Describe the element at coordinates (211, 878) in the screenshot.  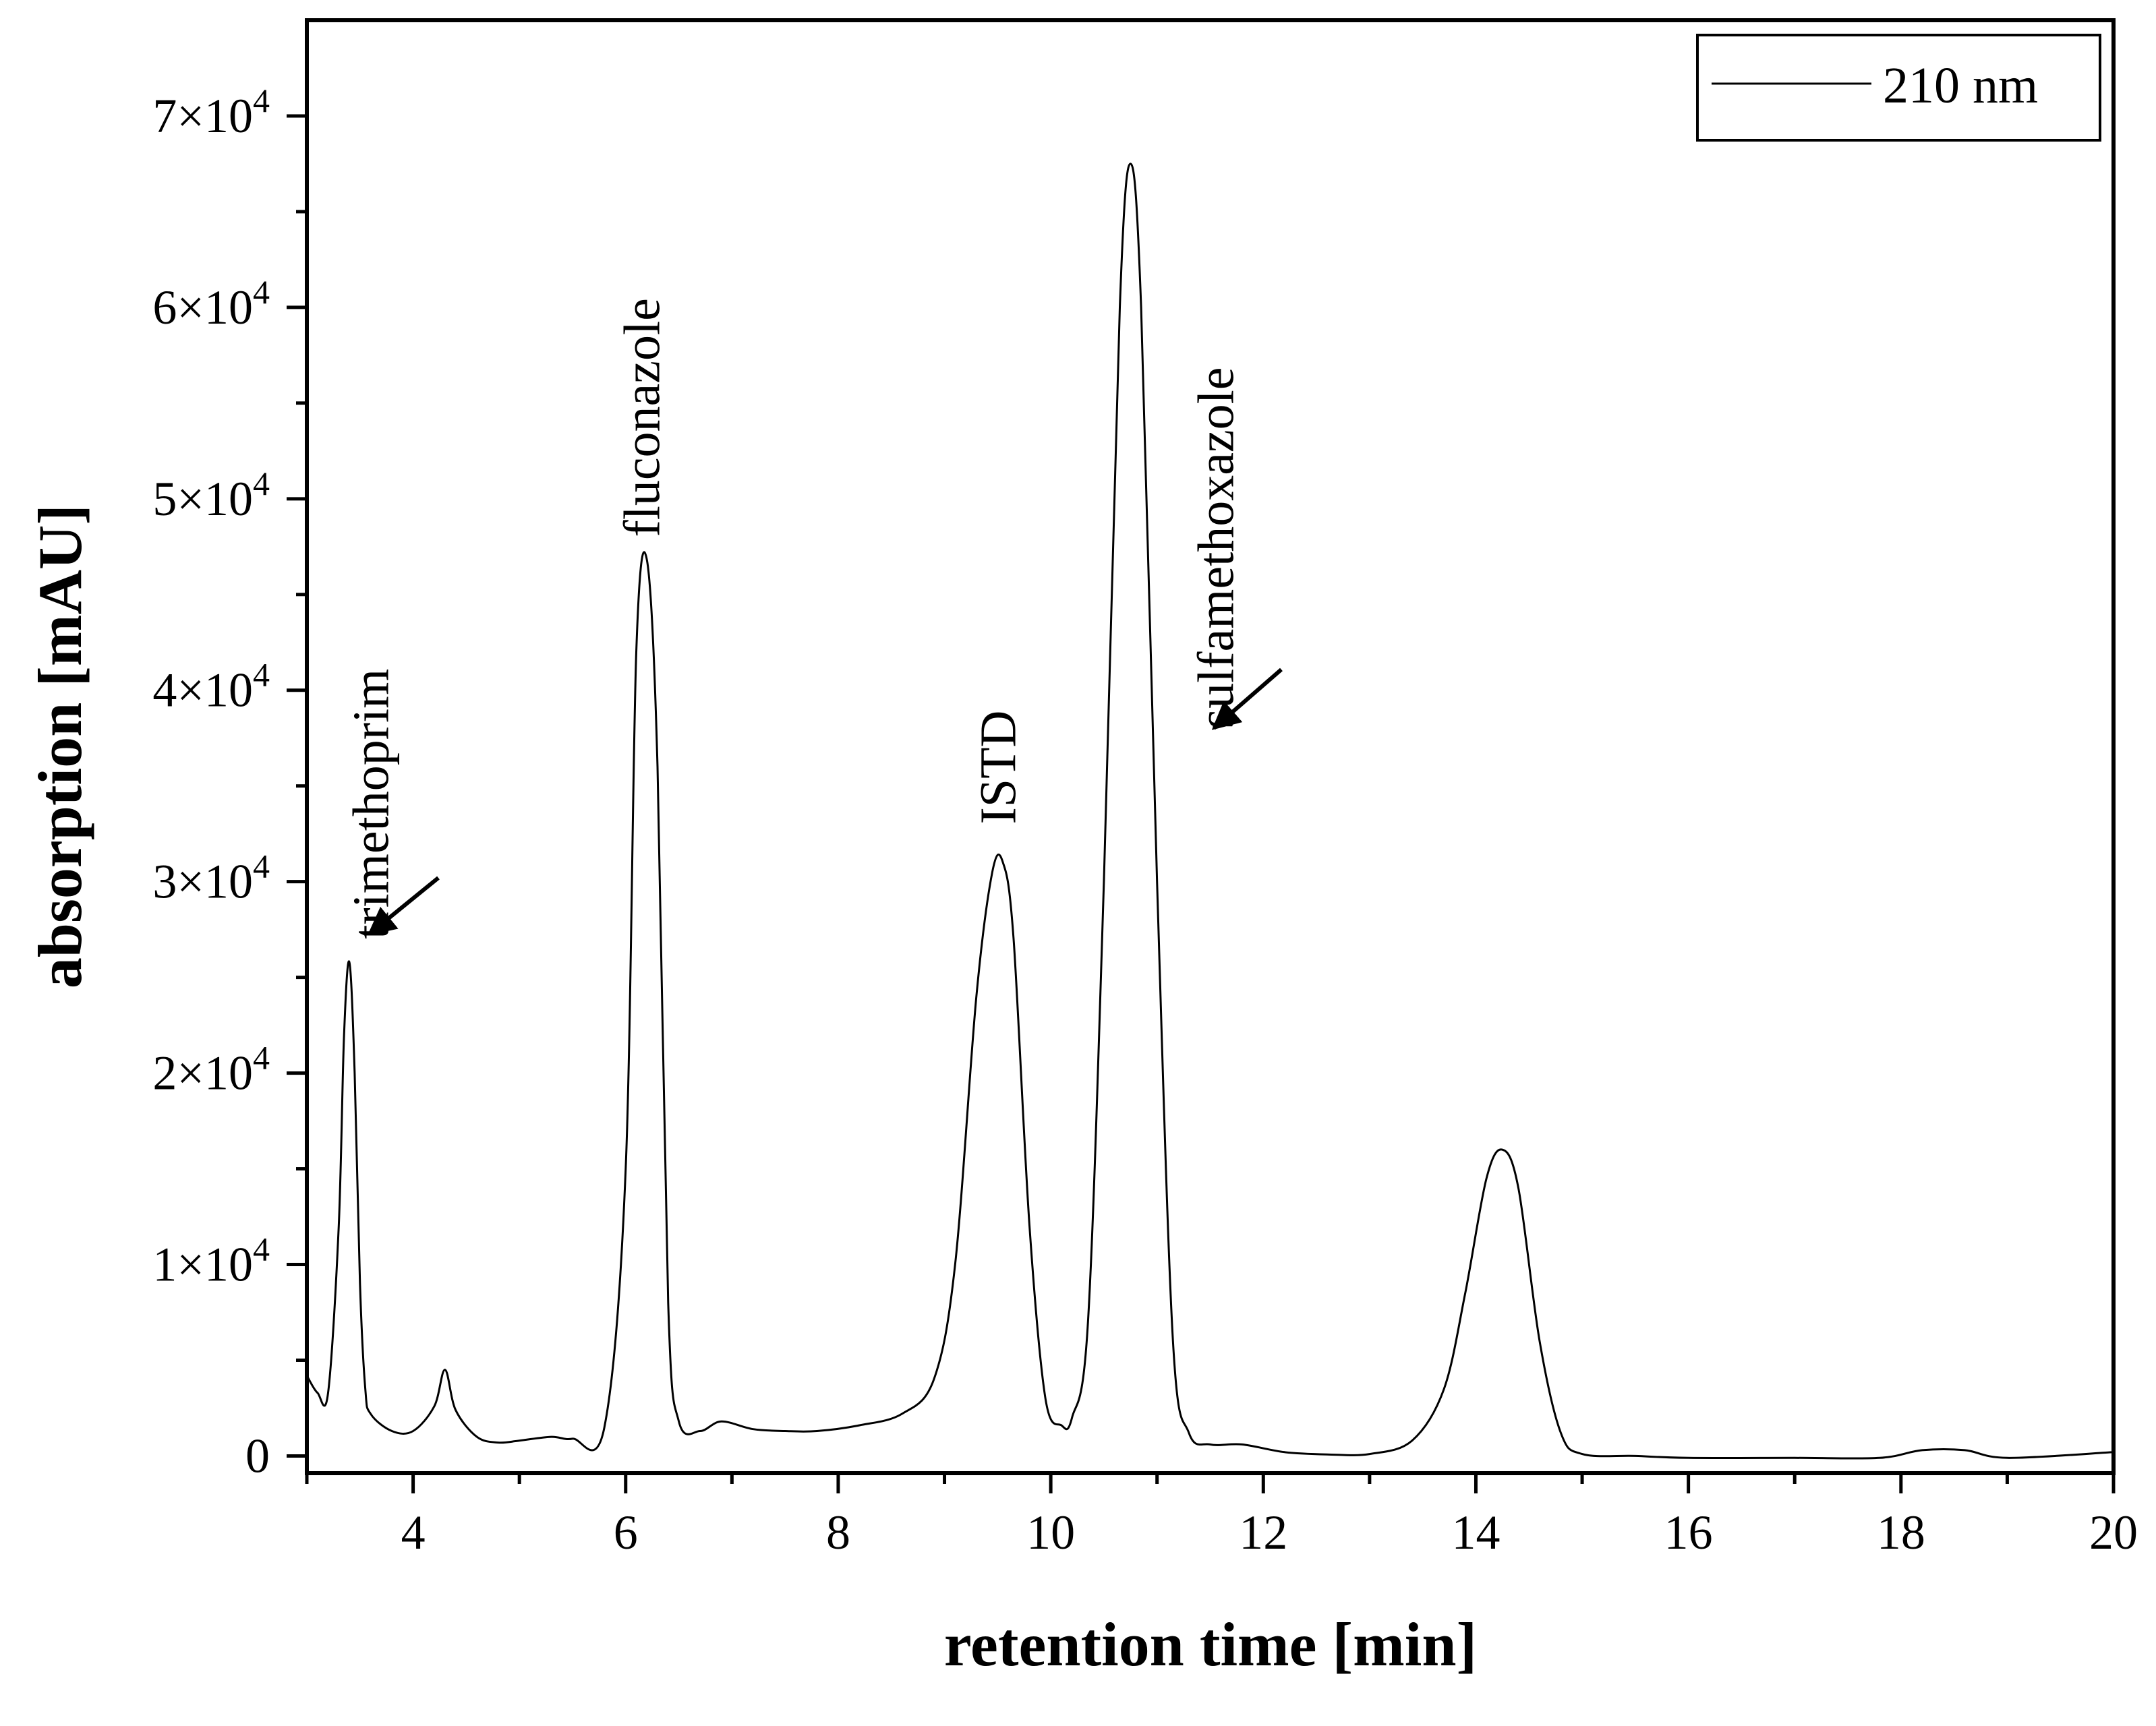
I see `y-tick-label-30000: 3×10⁴` at that location.